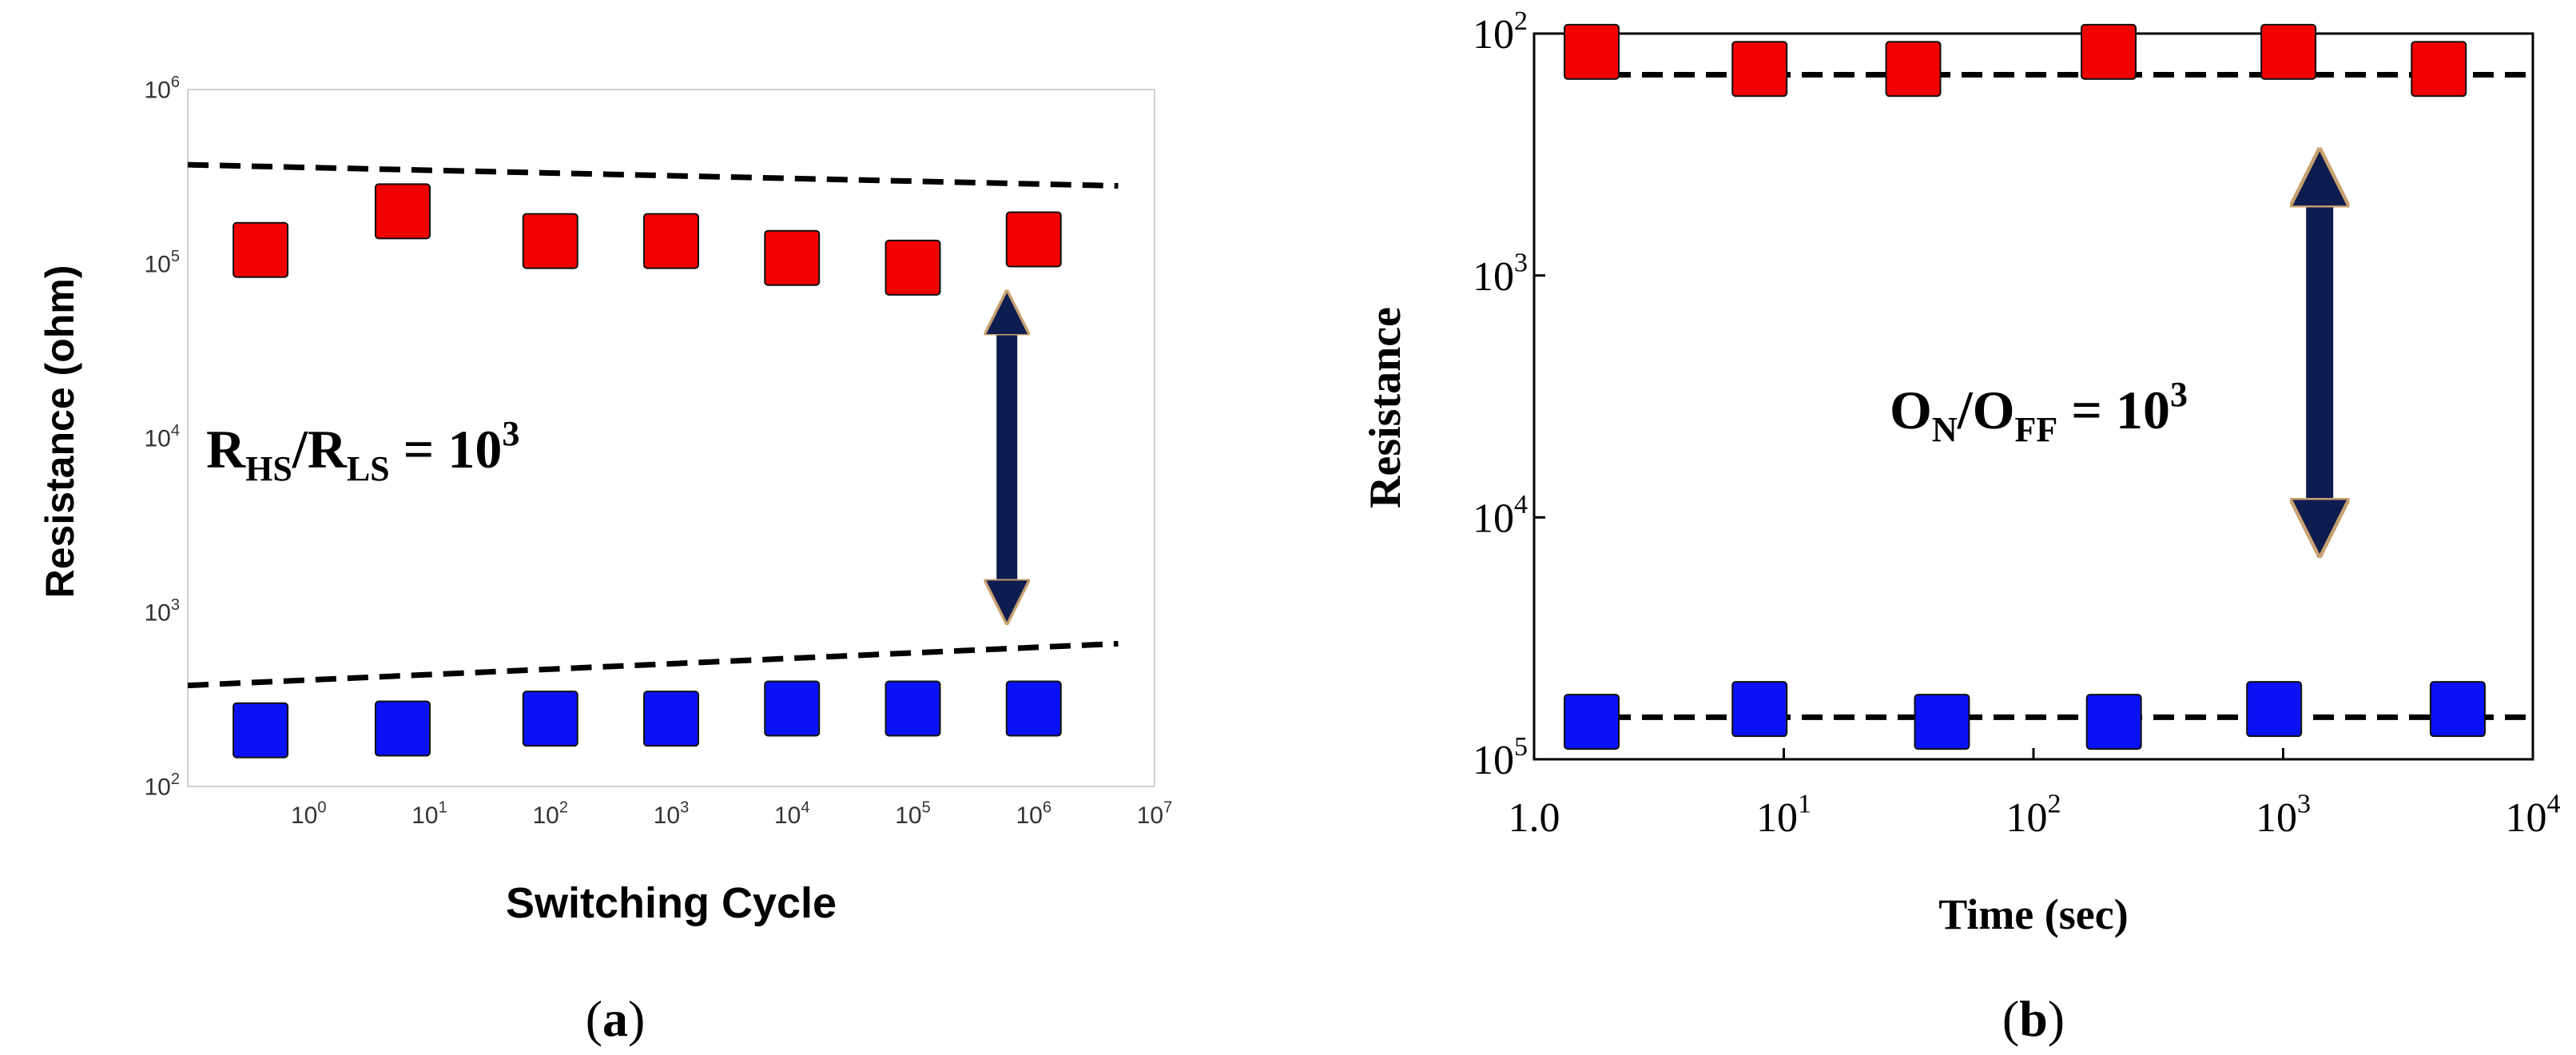  What do you see at coordinates (551, 814) in the screenshot?
I see `chart-a-x-tick-label: 10²` at bounding box center [551, 814].